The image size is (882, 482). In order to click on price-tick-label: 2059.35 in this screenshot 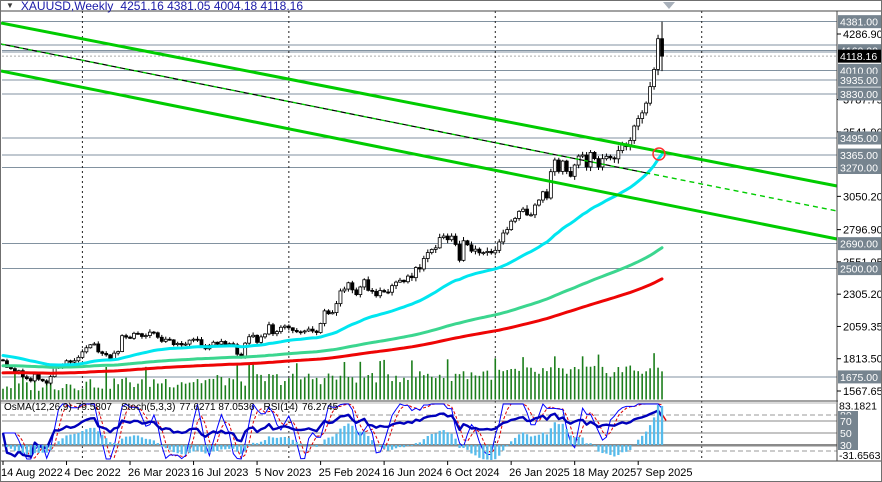, I will do `click(862, 327)`.